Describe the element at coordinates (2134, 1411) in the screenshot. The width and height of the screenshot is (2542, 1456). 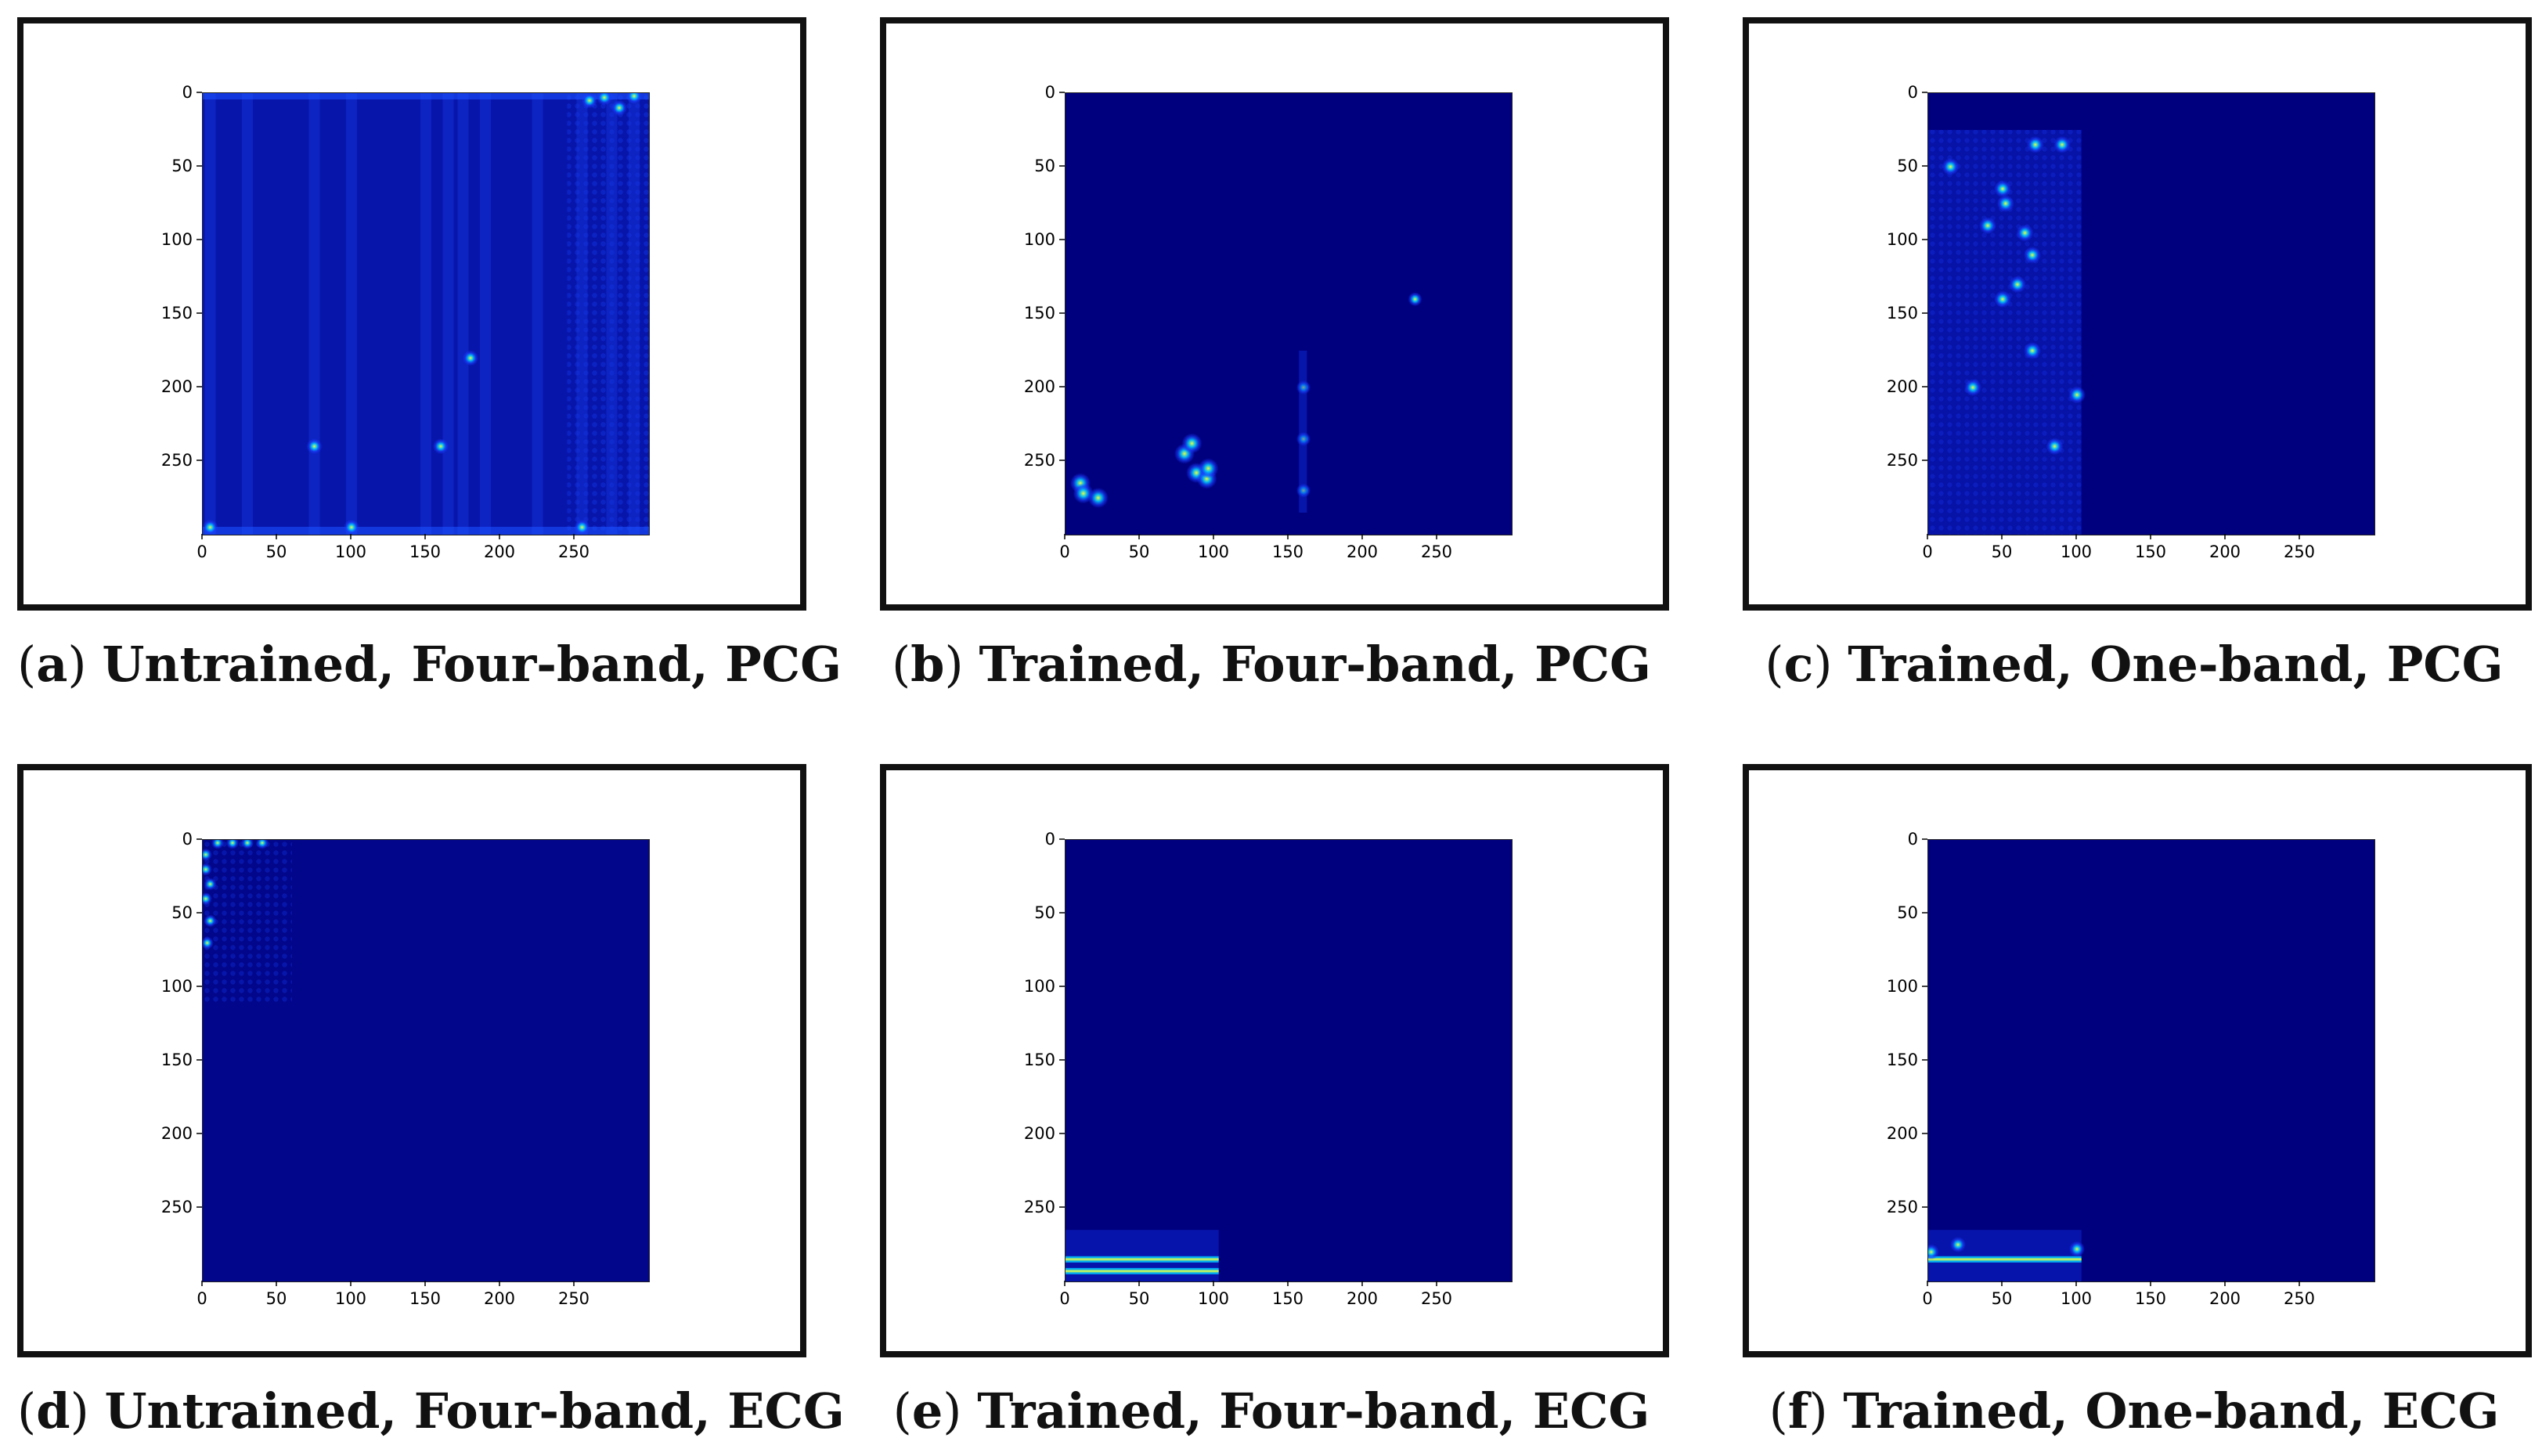
I see `subfigure-caption: (f) Trained, One-band, ECG` at that location.